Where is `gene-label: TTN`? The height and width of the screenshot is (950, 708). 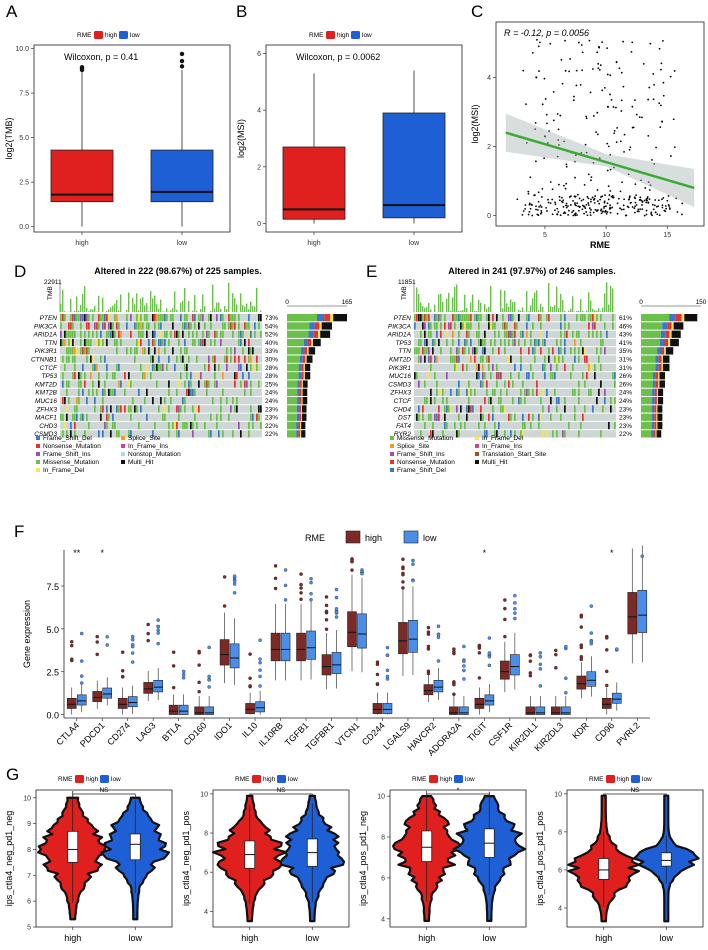
gene-label: TTN is located at coordinates (50, 343).